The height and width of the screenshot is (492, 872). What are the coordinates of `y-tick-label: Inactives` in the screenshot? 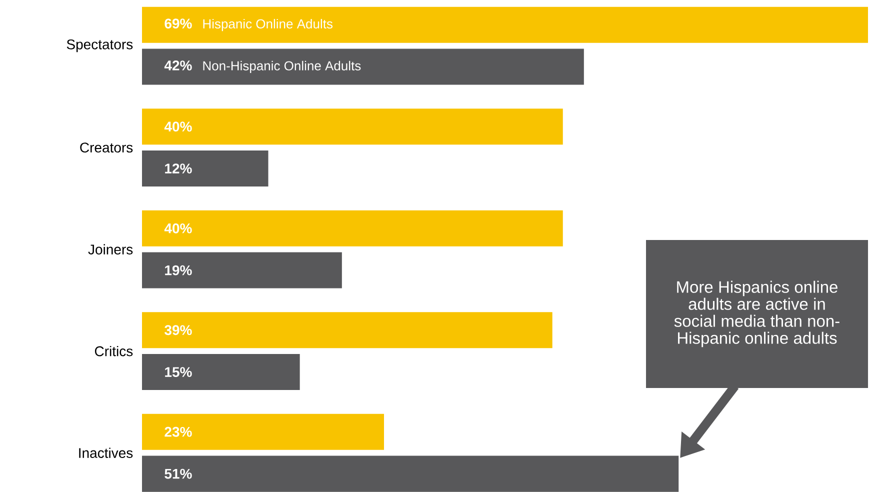 It's located at (106, 453).